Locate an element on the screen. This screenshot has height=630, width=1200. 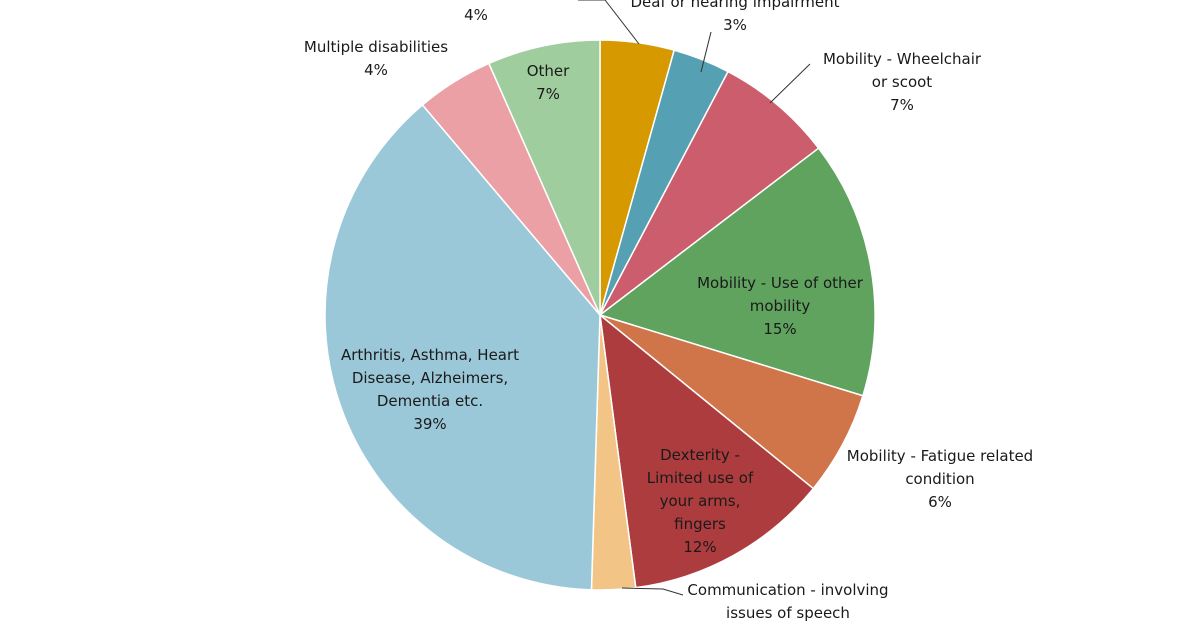
slice-label: Blind or vision impairment 4% is located at coordinates (476, 12).